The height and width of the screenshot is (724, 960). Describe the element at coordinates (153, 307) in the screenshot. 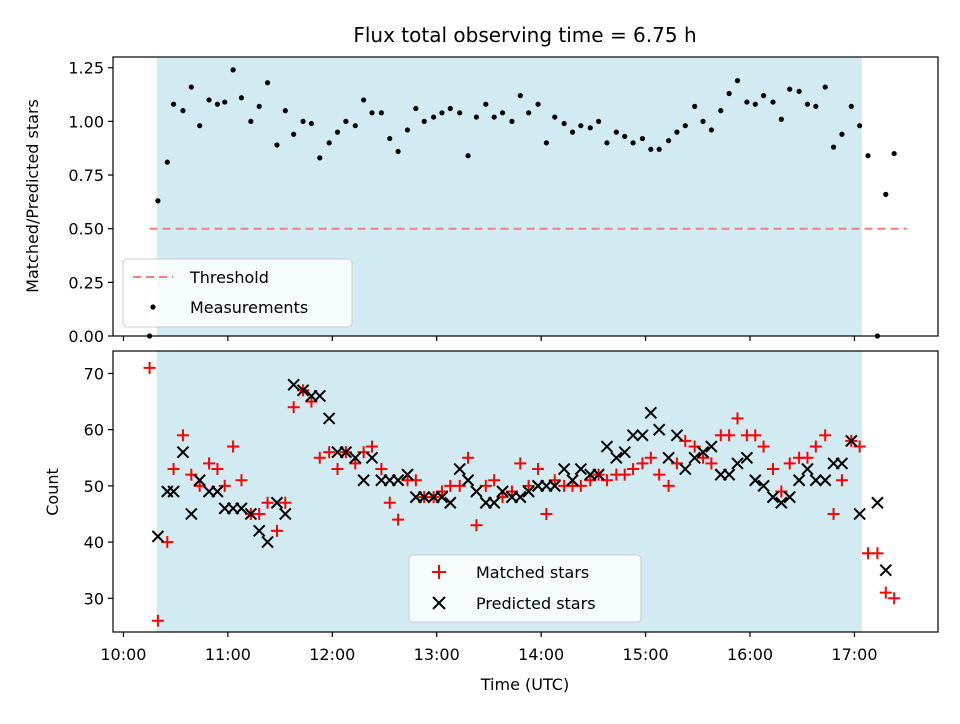

I see `legend-measurements-swatch` at that location.